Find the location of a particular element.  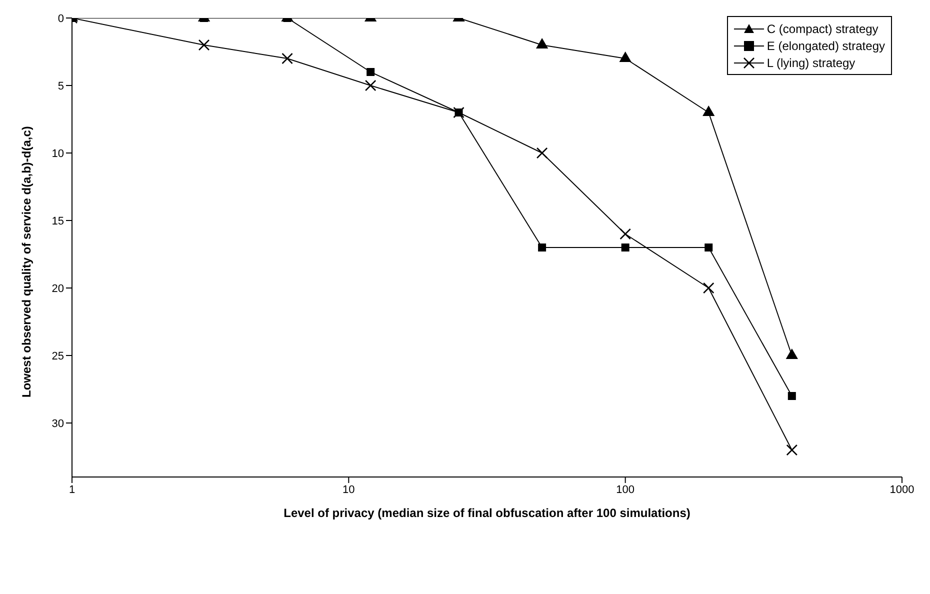

y-tick-label: 20 is located at coordinates (58, 288).